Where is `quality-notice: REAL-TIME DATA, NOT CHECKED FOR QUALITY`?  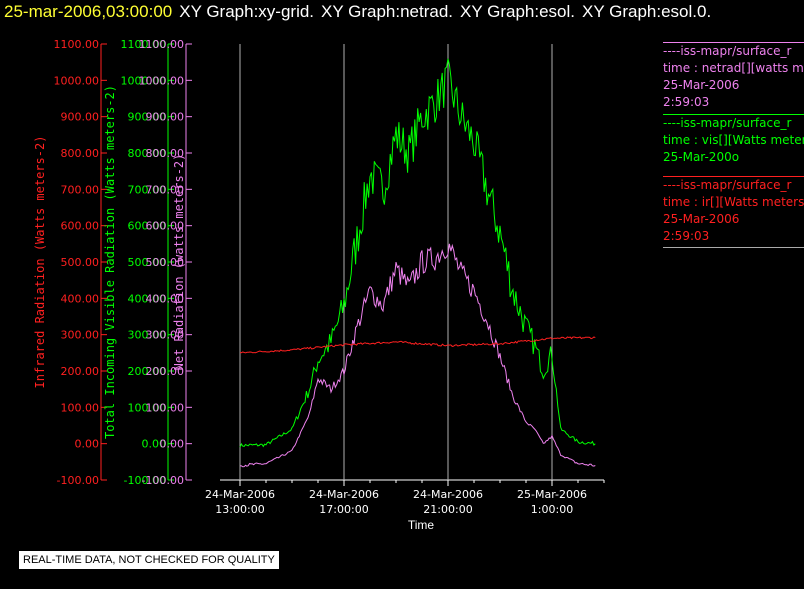 quality-notice: REAL-TIME DATA, NOT CHECKED FOR QUALITY is located at coordinates (149, 560).